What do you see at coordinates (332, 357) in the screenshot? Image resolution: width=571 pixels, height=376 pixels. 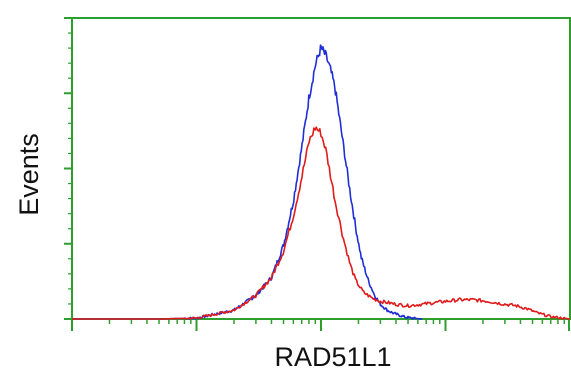 I see `x-axis-label: RAD51L1` at bounding box center [332, 357].